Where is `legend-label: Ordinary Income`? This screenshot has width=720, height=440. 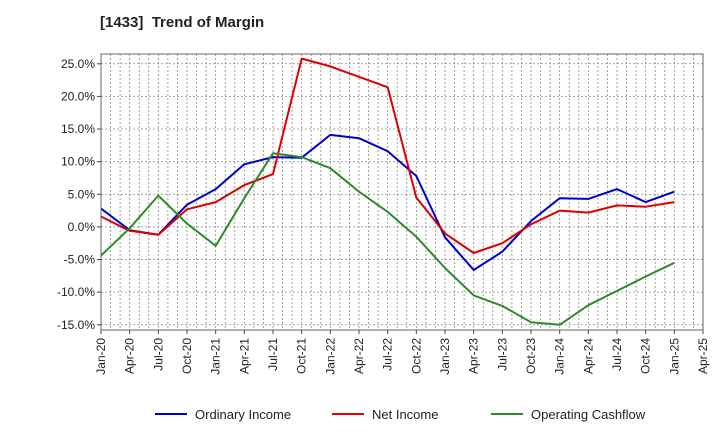
legend-label: Ordinary Income is located at coordinates (243, 414).